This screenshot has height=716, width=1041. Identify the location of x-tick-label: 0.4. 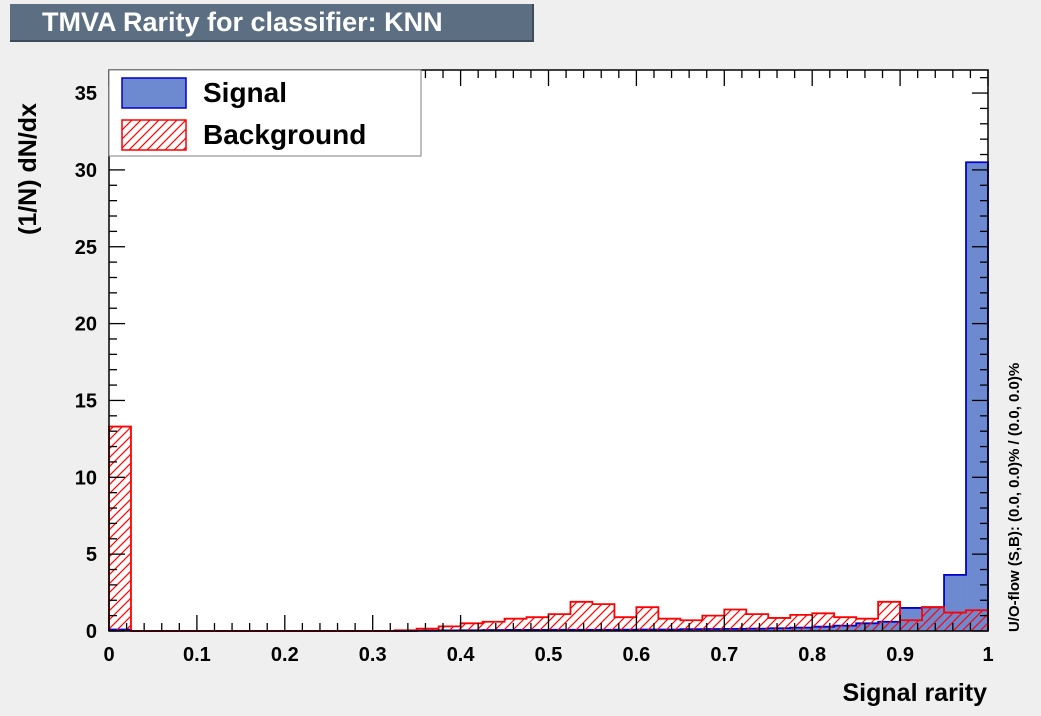
(461, 655).